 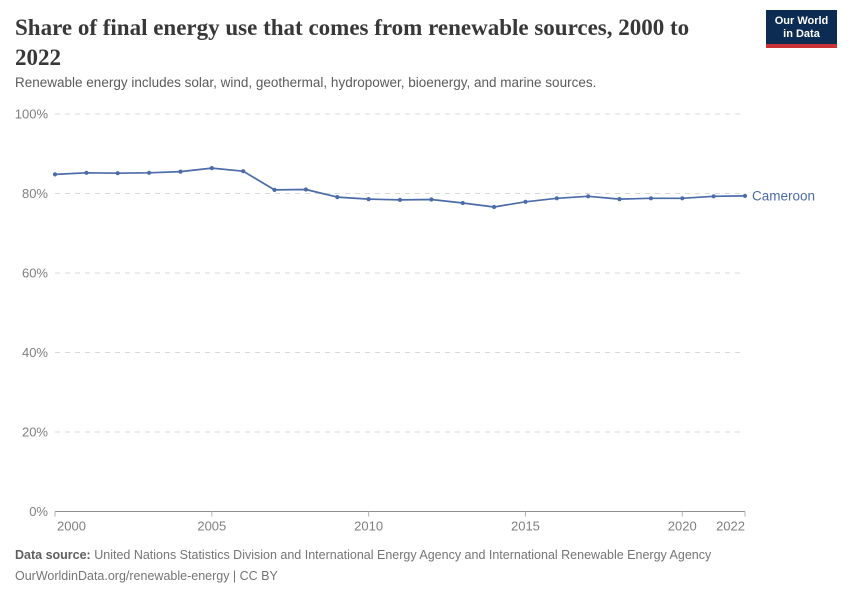 What do you see at coordinates (35, 432) in the screenshot?
I see `y-tick-label: 20%` at bounding box center [35, 432].